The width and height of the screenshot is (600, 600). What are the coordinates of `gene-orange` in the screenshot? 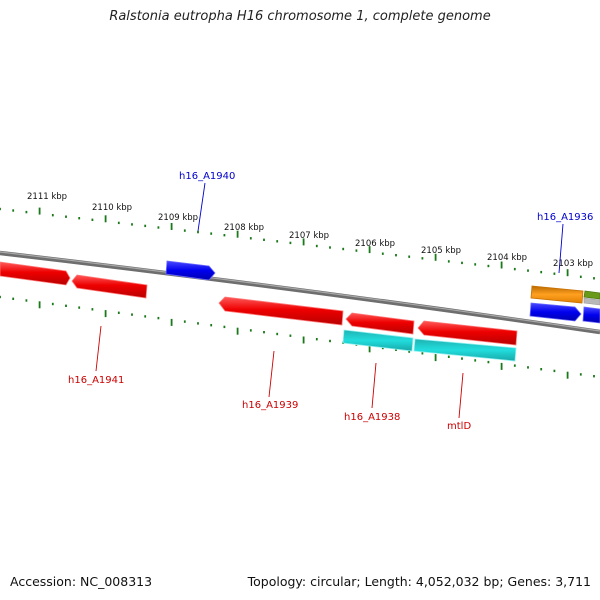 It's located at (557, 294).